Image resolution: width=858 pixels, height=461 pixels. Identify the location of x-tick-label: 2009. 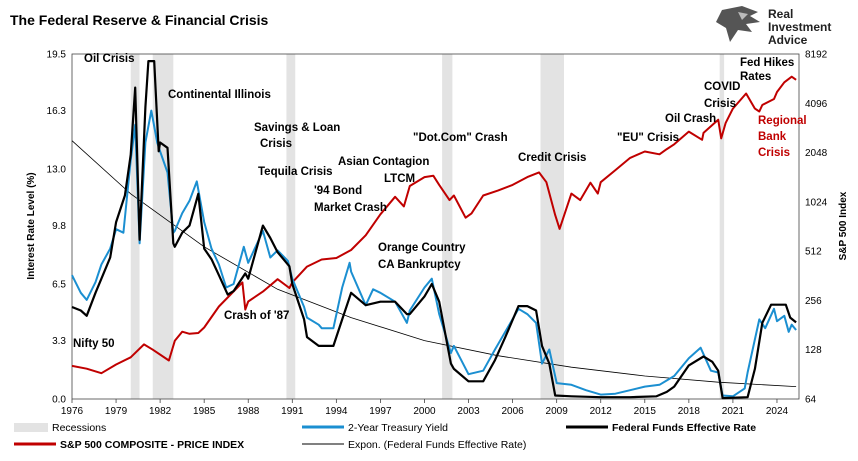
(557, 411).